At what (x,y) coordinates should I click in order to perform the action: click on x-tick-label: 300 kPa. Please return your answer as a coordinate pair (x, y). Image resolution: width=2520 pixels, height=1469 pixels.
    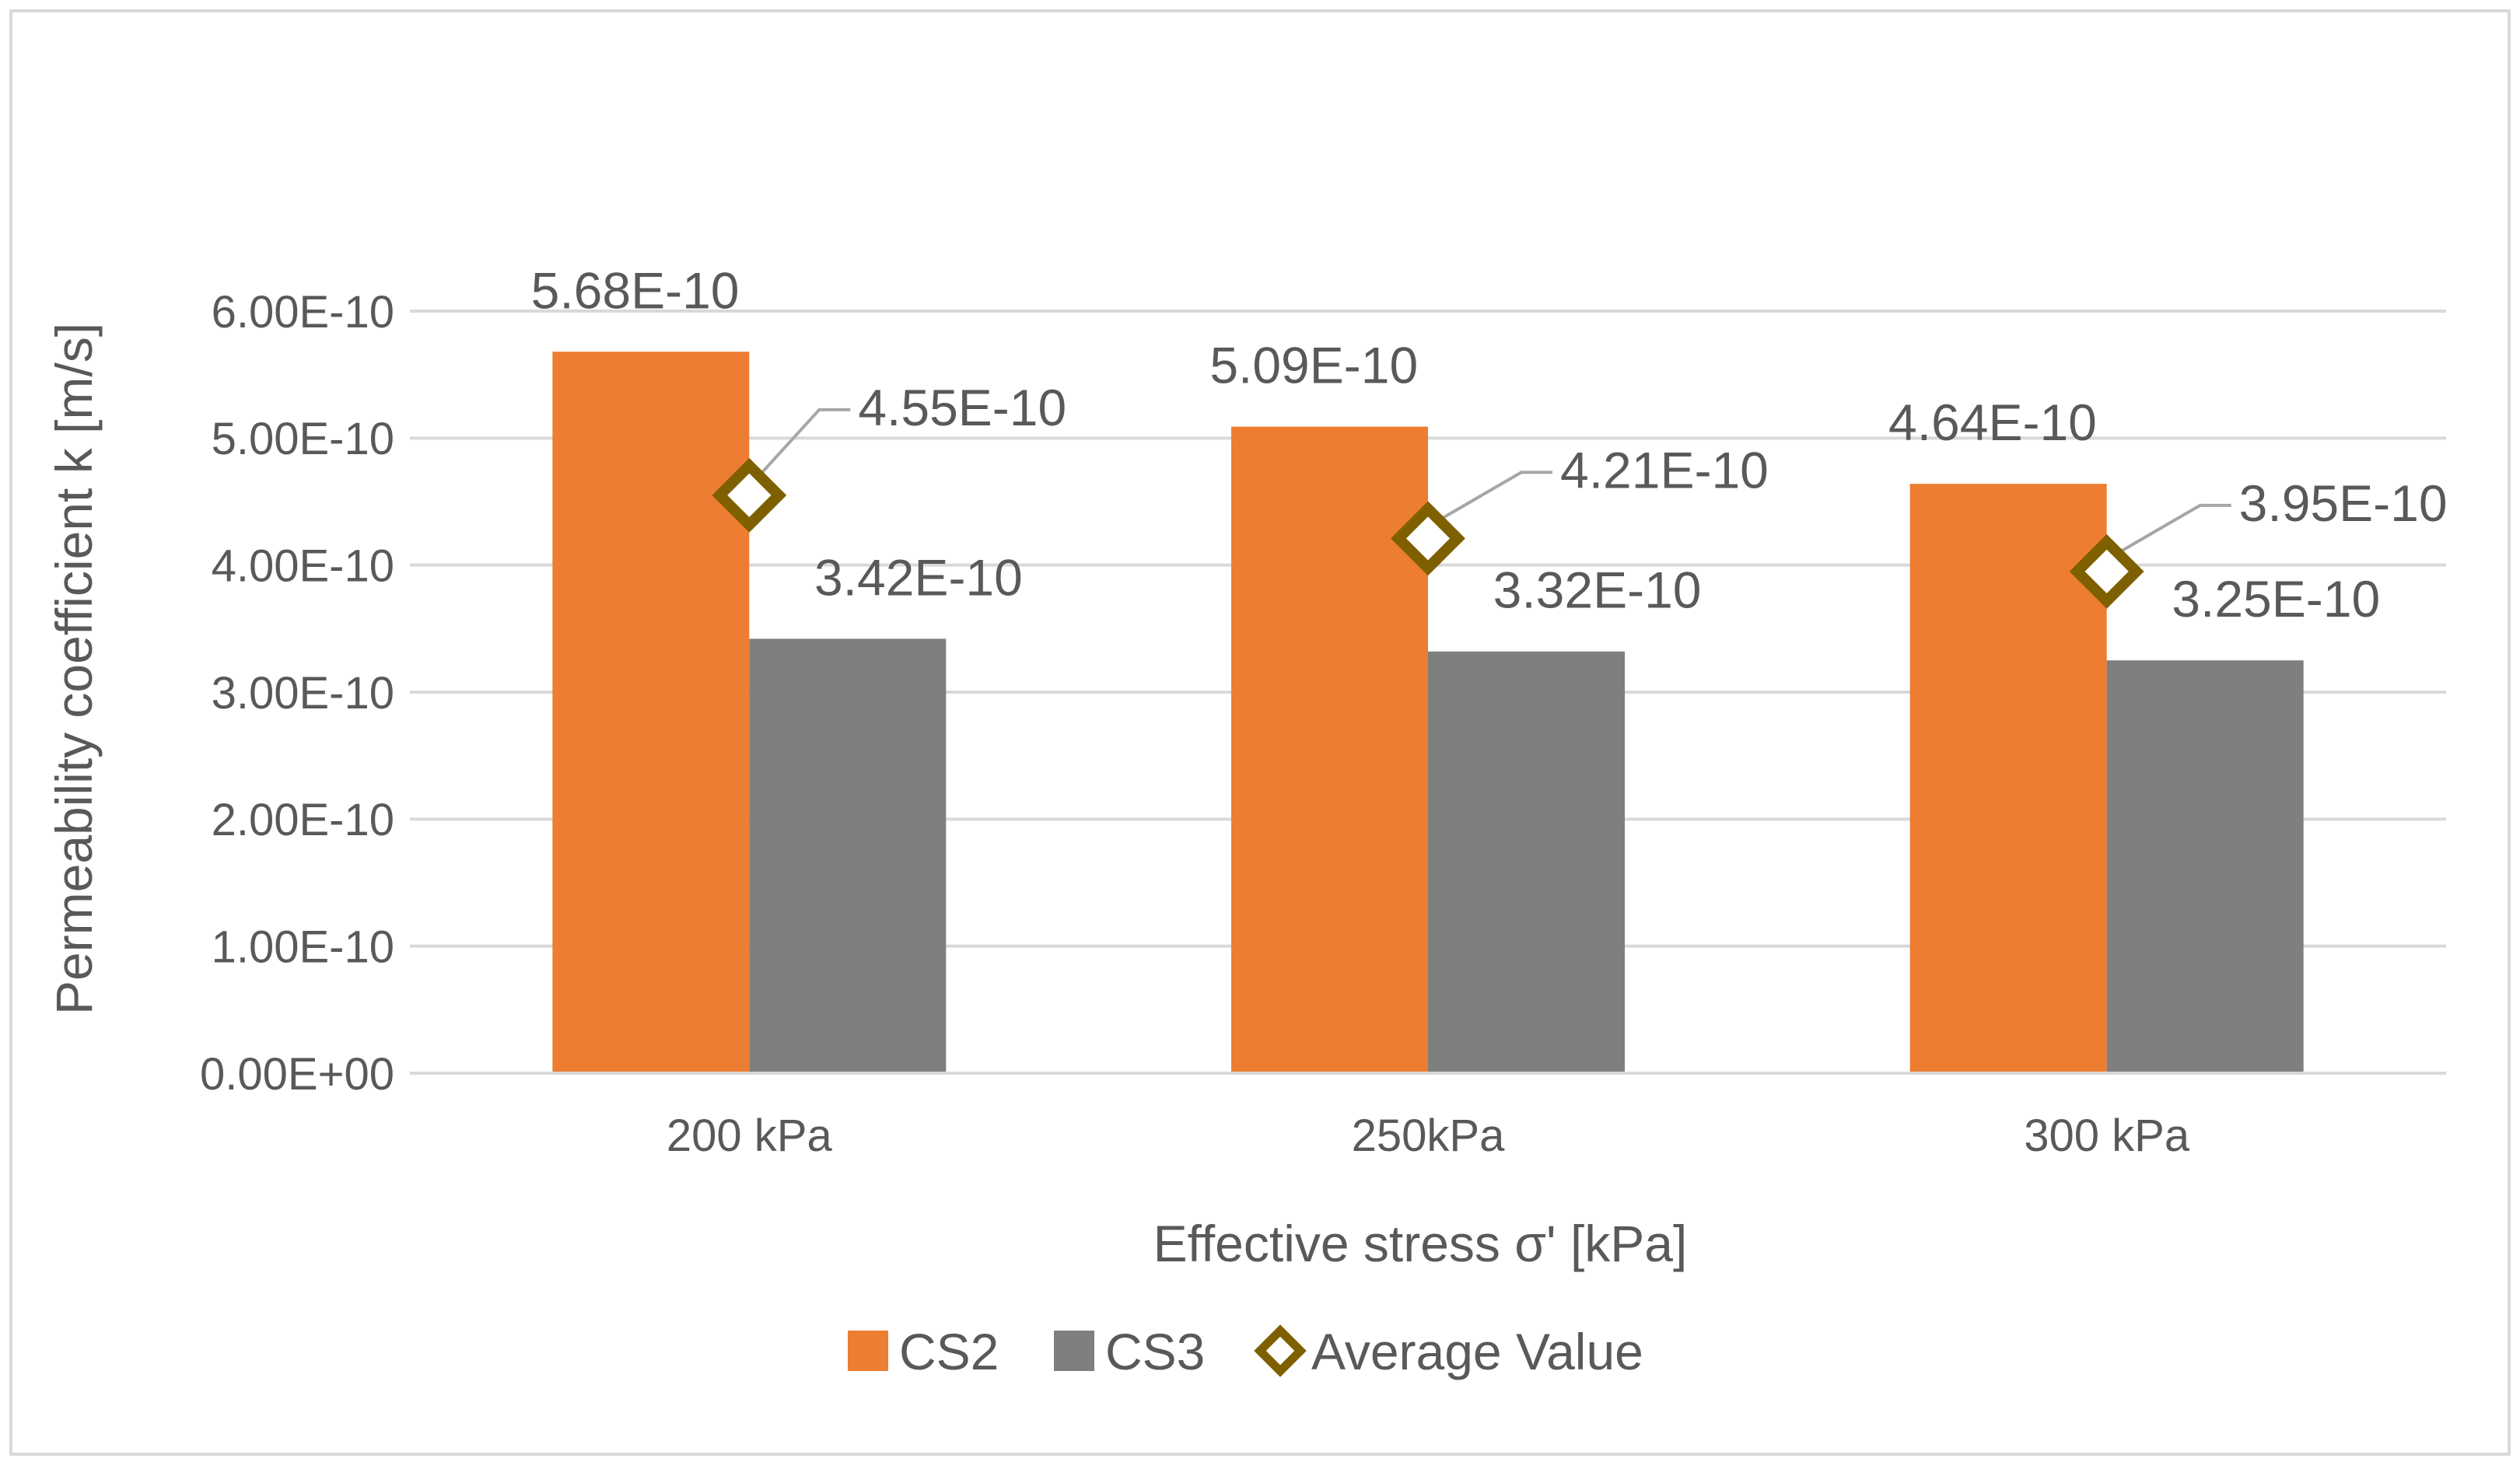
    Looking at the image, I should click on (2107, 1135).